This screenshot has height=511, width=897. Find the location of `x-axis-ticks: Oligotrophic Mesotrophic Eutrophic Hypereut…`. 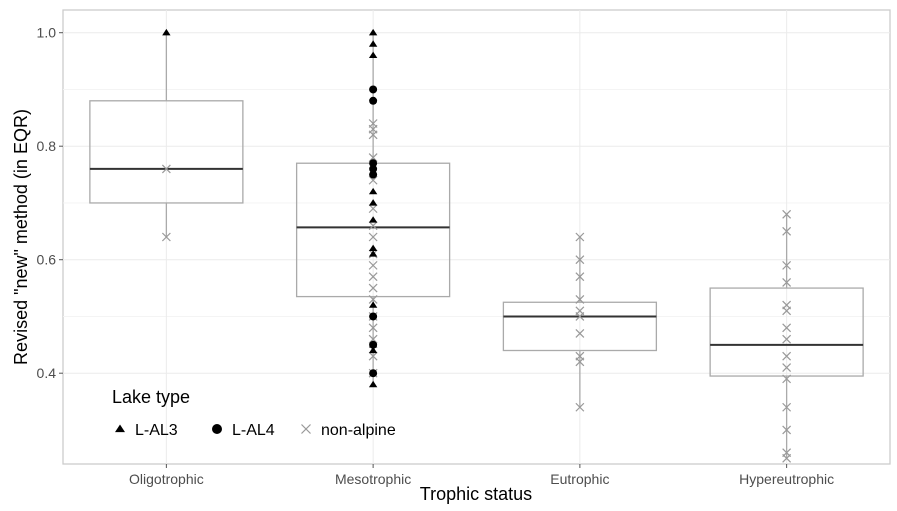

x-axis-ticks: Oligotrophic Mesotrophic Eutrophic Hypereut… is located at coordinates (481, 475).